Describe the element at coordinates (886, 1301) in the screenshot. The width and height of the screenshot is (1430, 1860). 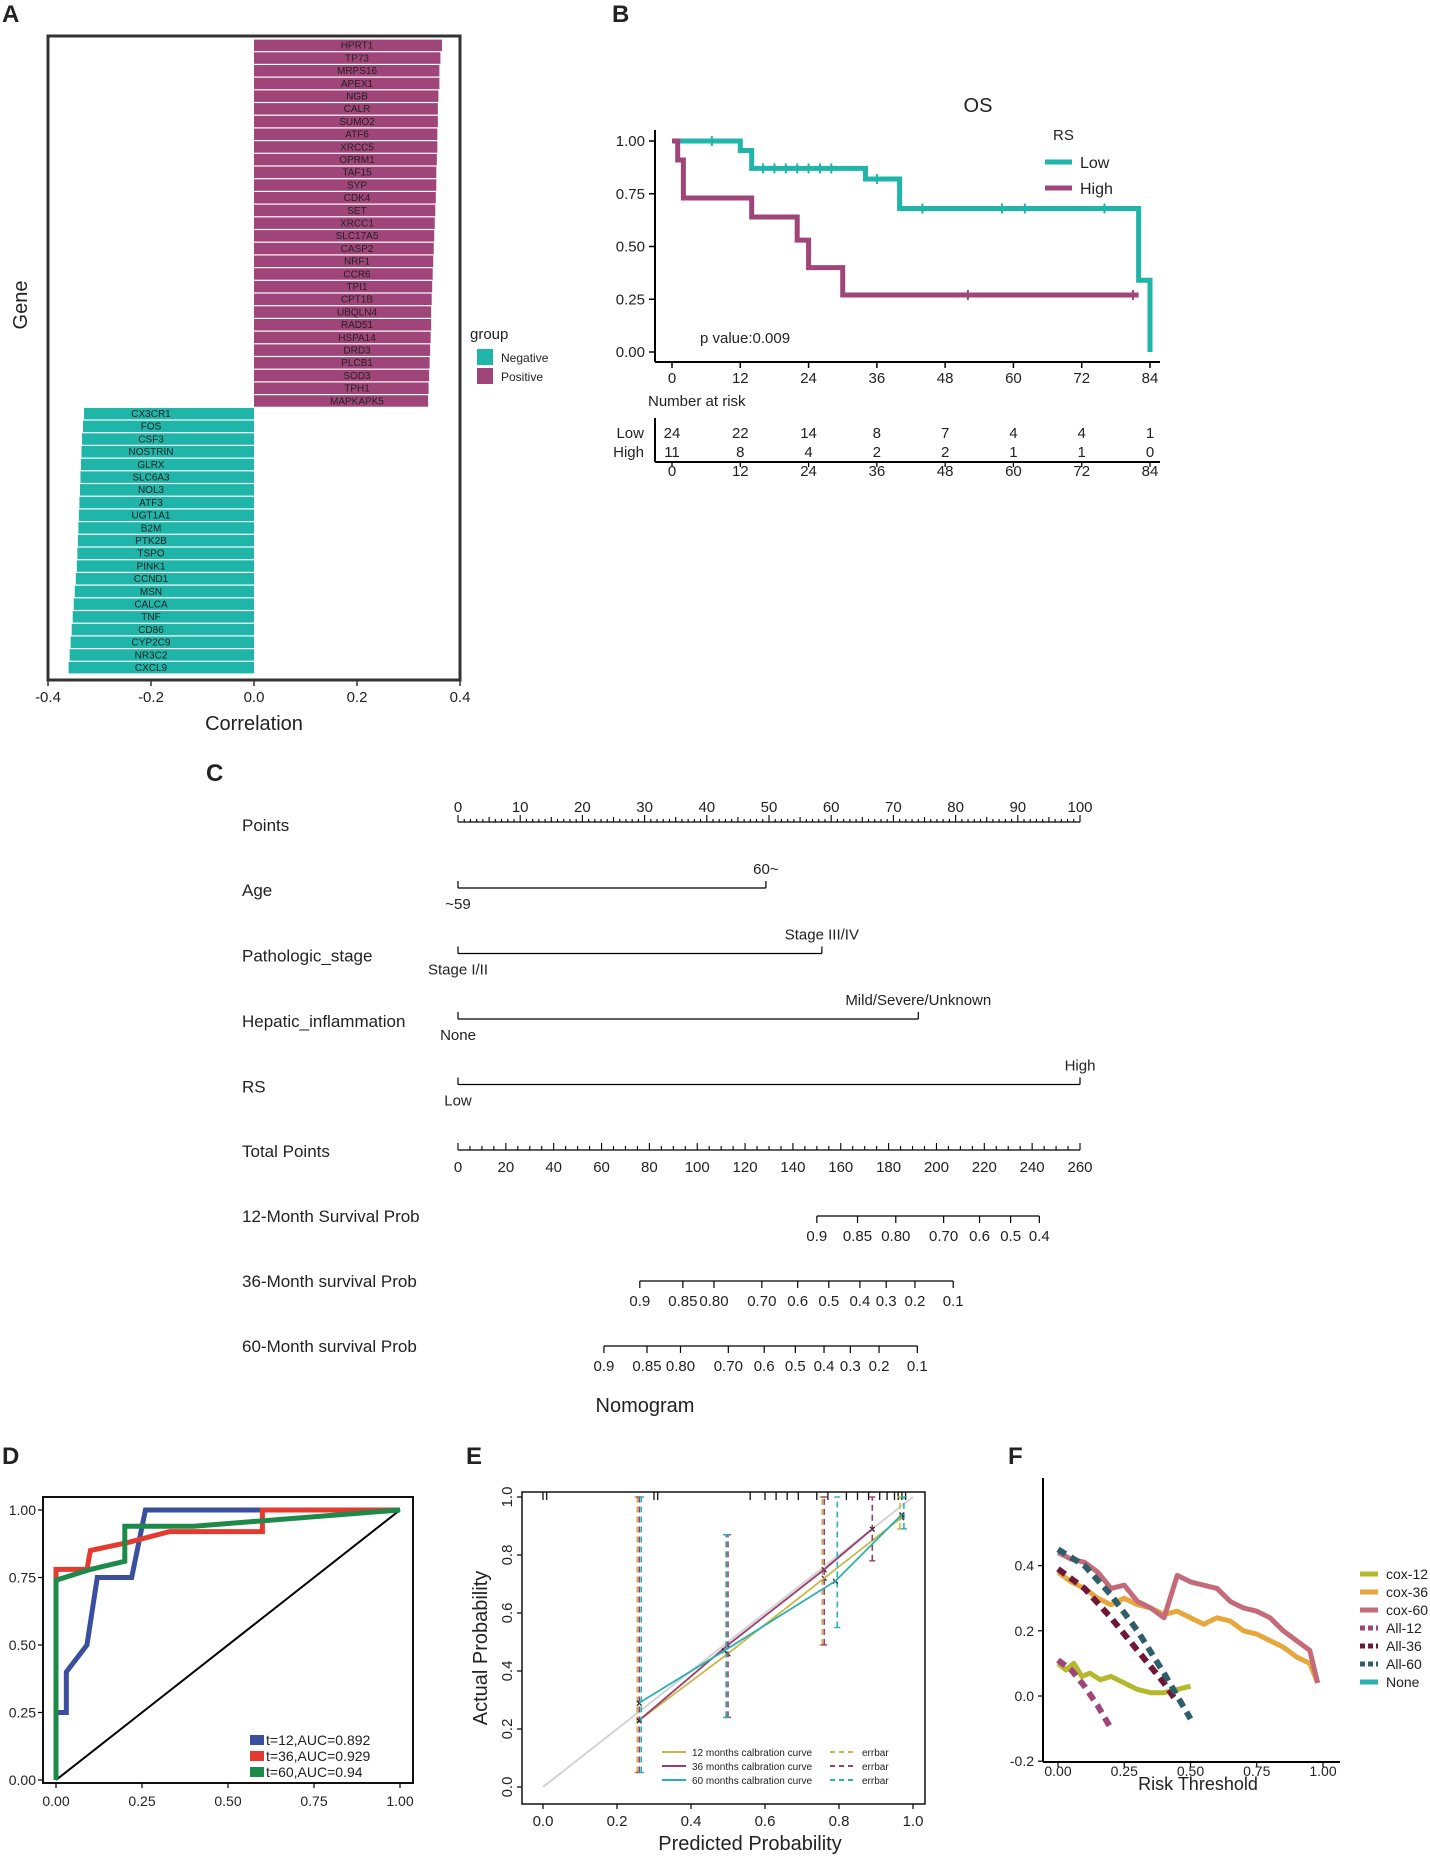
I see `survival-tick-label: 0.3` at that location.